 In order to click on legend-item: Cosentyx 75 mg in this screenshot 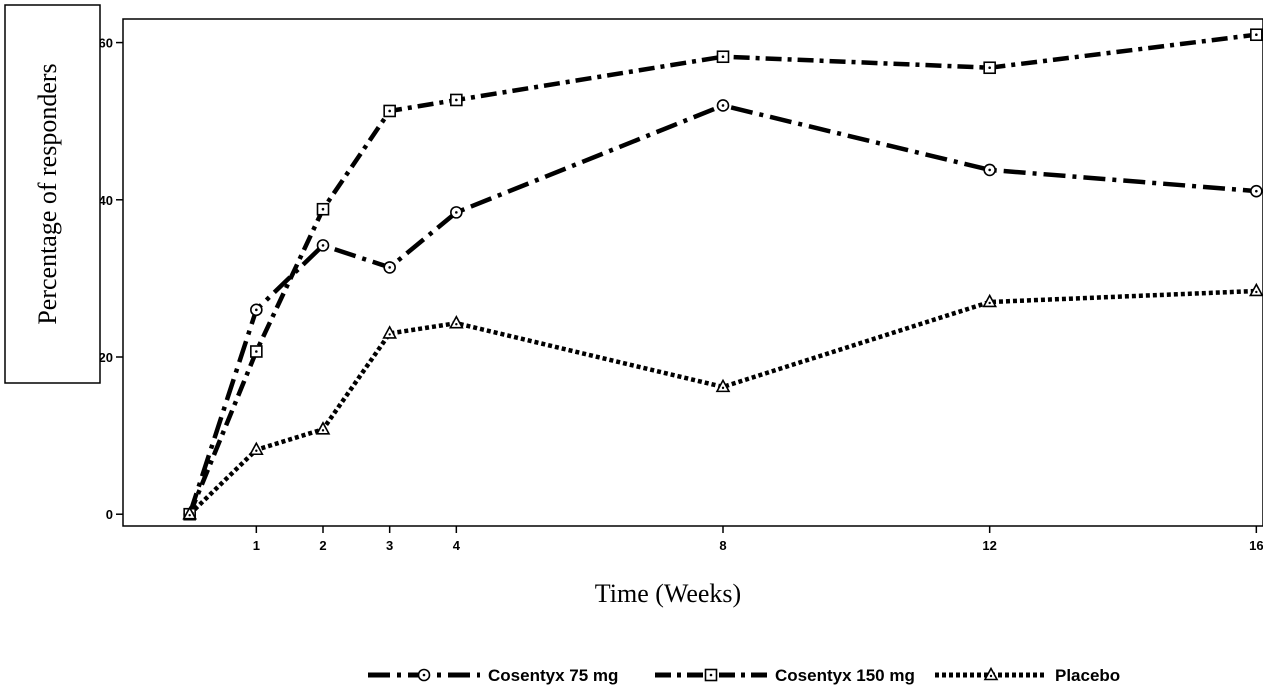, I will do `click(493, 675)`.